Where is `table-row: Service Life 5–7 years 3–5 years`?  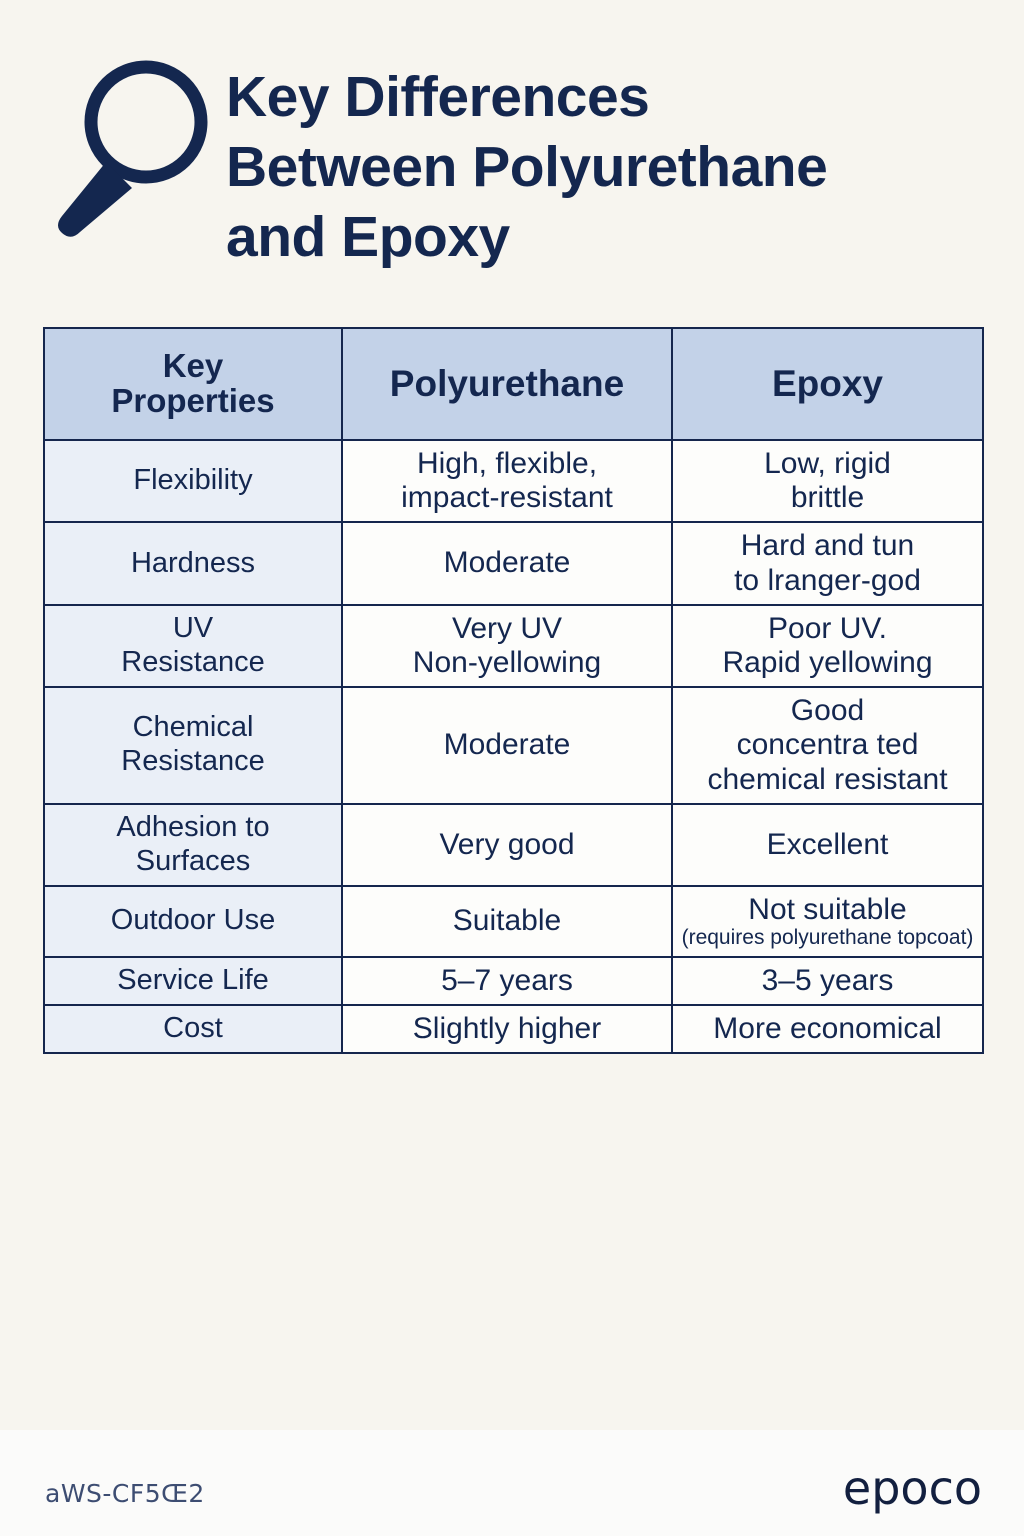 table-row: Service Life 5–7 years 3–5 years is located at coordinates (513, 980).